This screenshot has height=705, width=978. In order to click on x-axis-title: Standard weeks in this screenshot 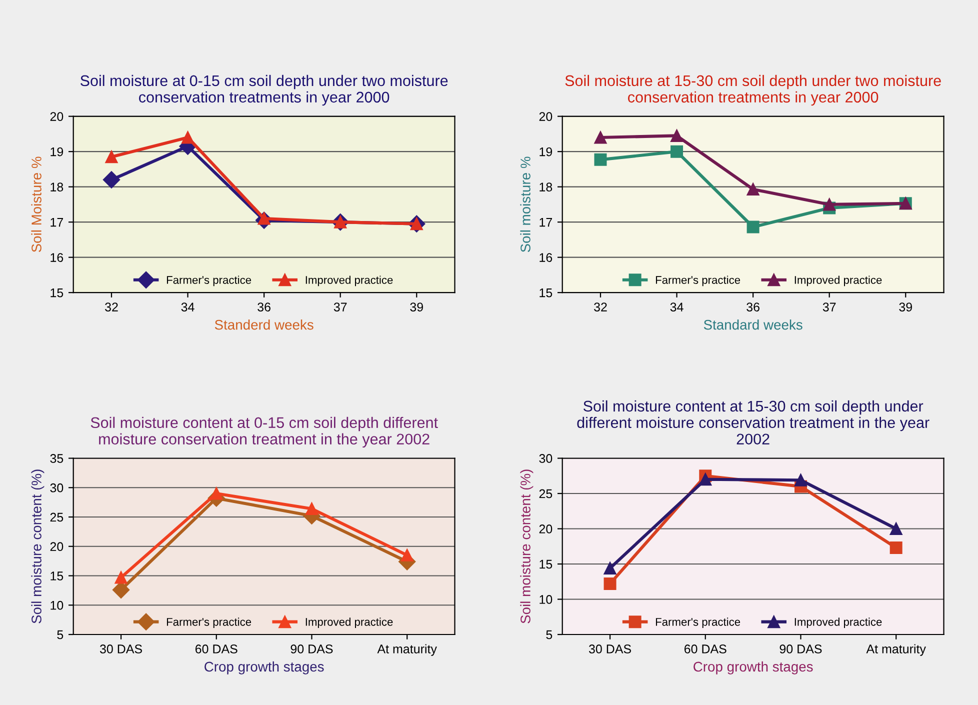, I will do `click(753, 325)`.